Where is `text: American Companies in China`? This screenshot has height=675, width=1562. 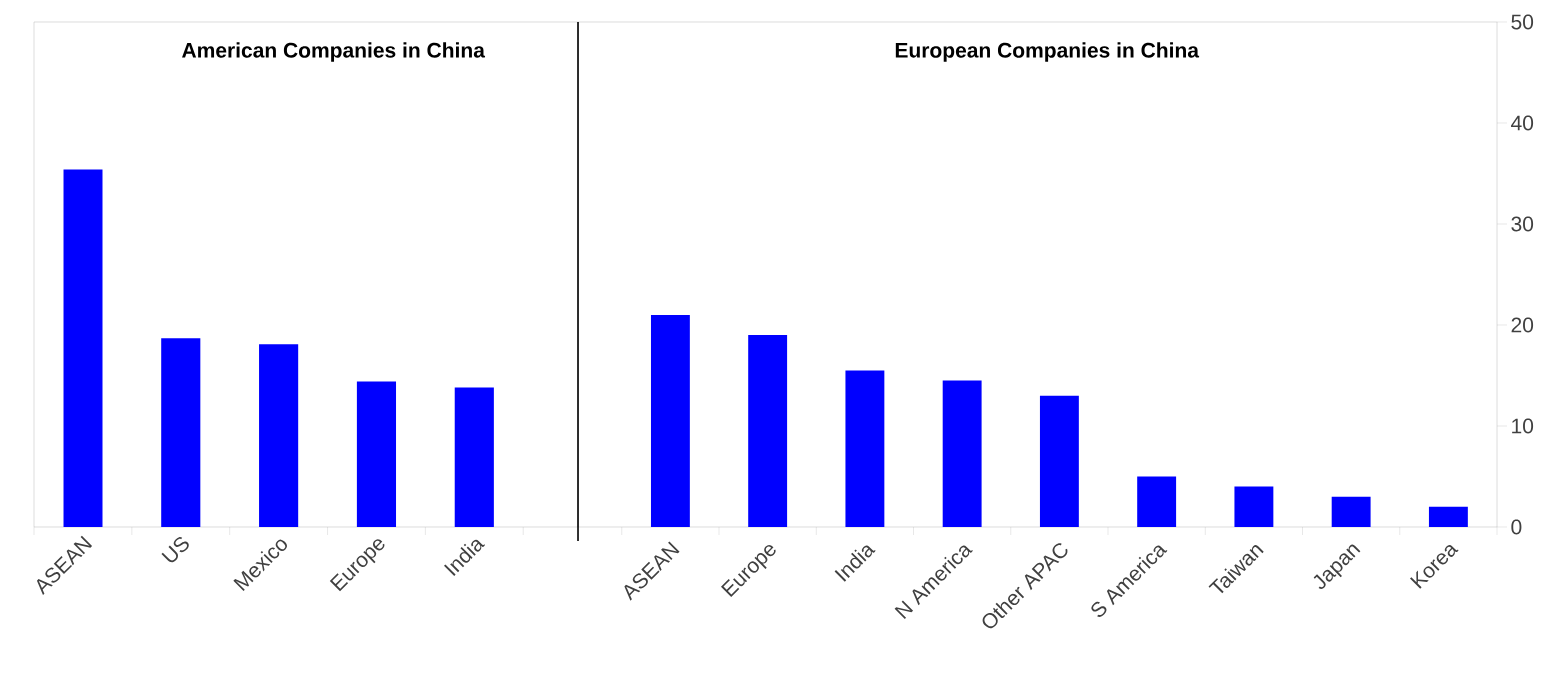
text: American Companies in China is located at coordinates (334, 52).